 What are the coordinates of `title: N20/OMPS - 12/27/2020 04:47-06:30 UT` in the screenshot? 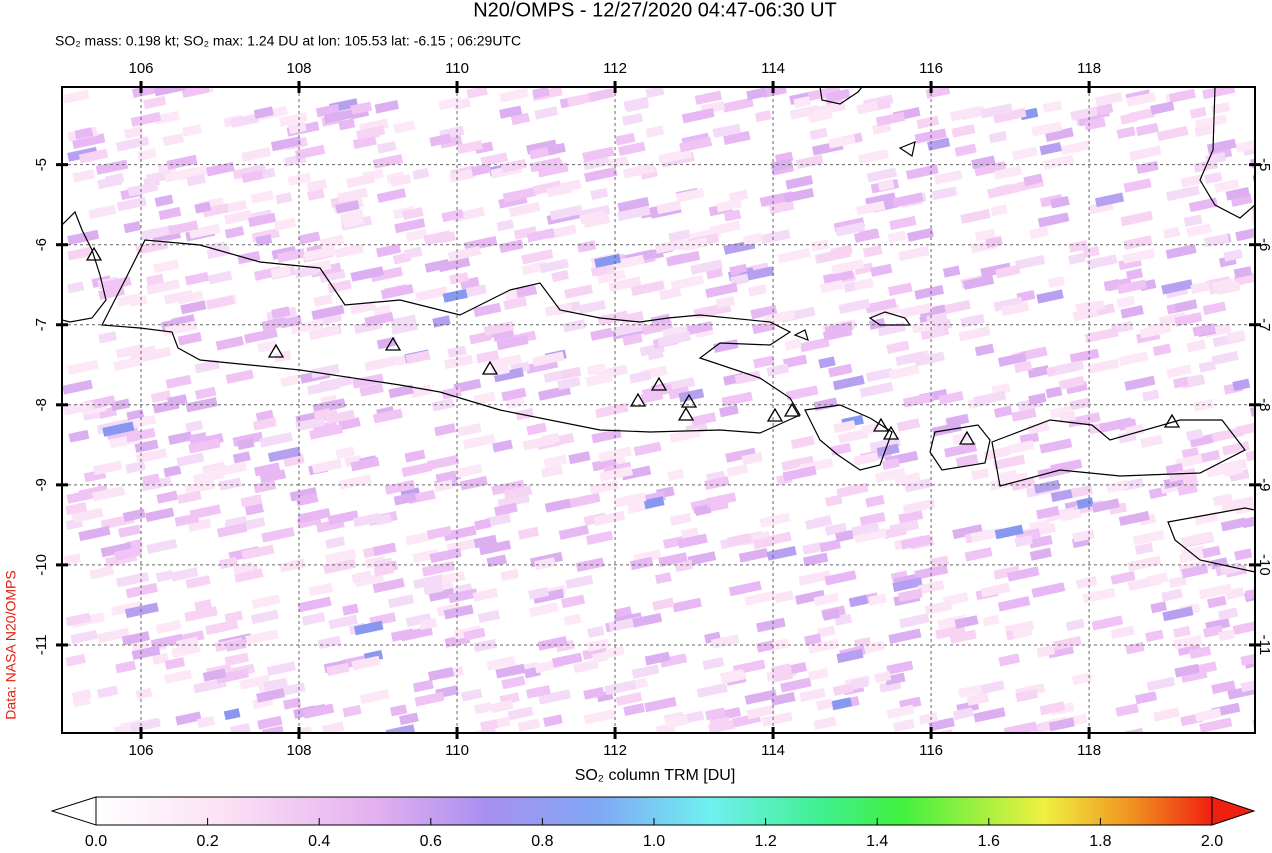 It's located at (655, 10).